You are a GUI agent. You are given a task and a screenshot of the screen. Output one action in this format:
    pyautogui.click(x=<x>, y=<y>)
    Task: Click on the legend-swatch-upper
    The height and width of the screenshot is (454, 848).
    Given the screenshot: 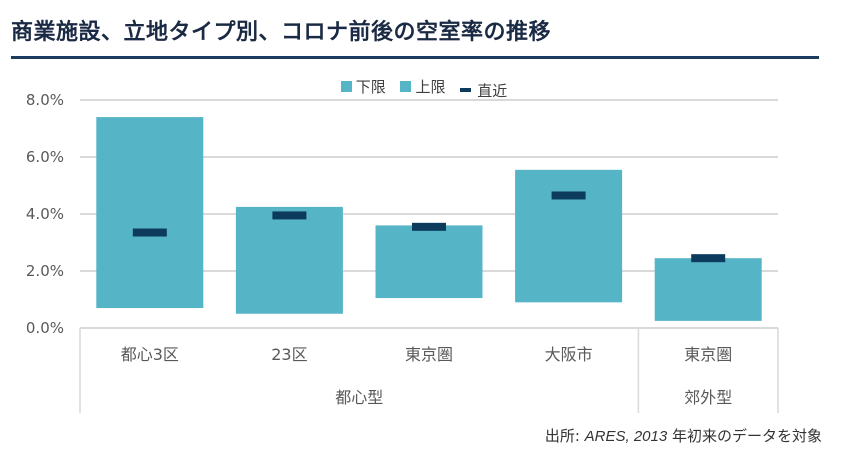 What is the action you would take?
    pyautogui.click(x=406, y=86)
    